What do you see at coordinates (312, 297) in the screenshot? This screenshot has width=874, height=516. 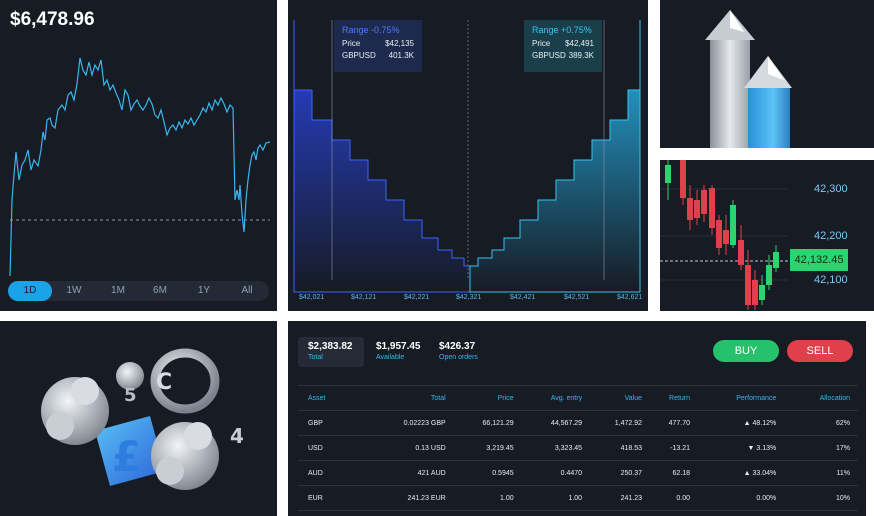 I see `x-tick-label: $42,021` at bounding box center [312, 297].